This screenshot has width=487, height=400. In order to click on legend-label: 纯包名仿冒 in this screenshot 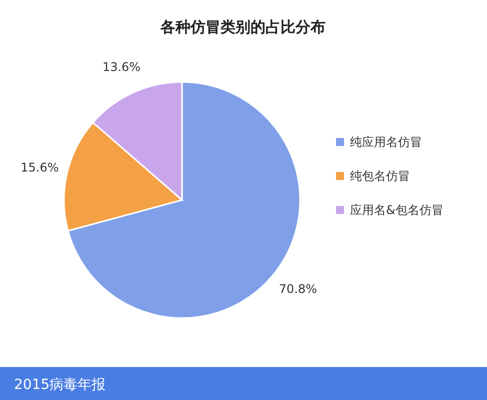, I will do `click(380, 176)`.